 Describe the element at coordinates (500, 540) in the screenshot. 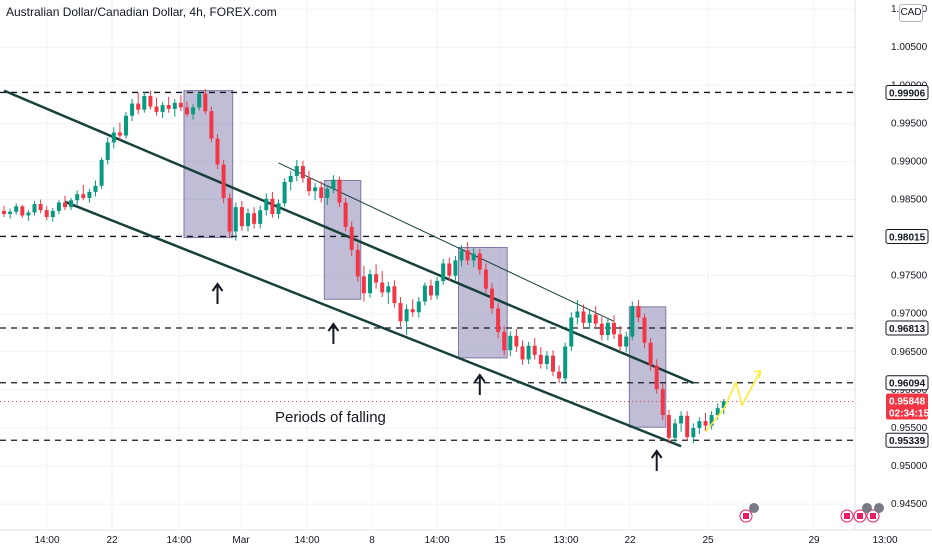

I see `time-tick-label: 15` at that location.